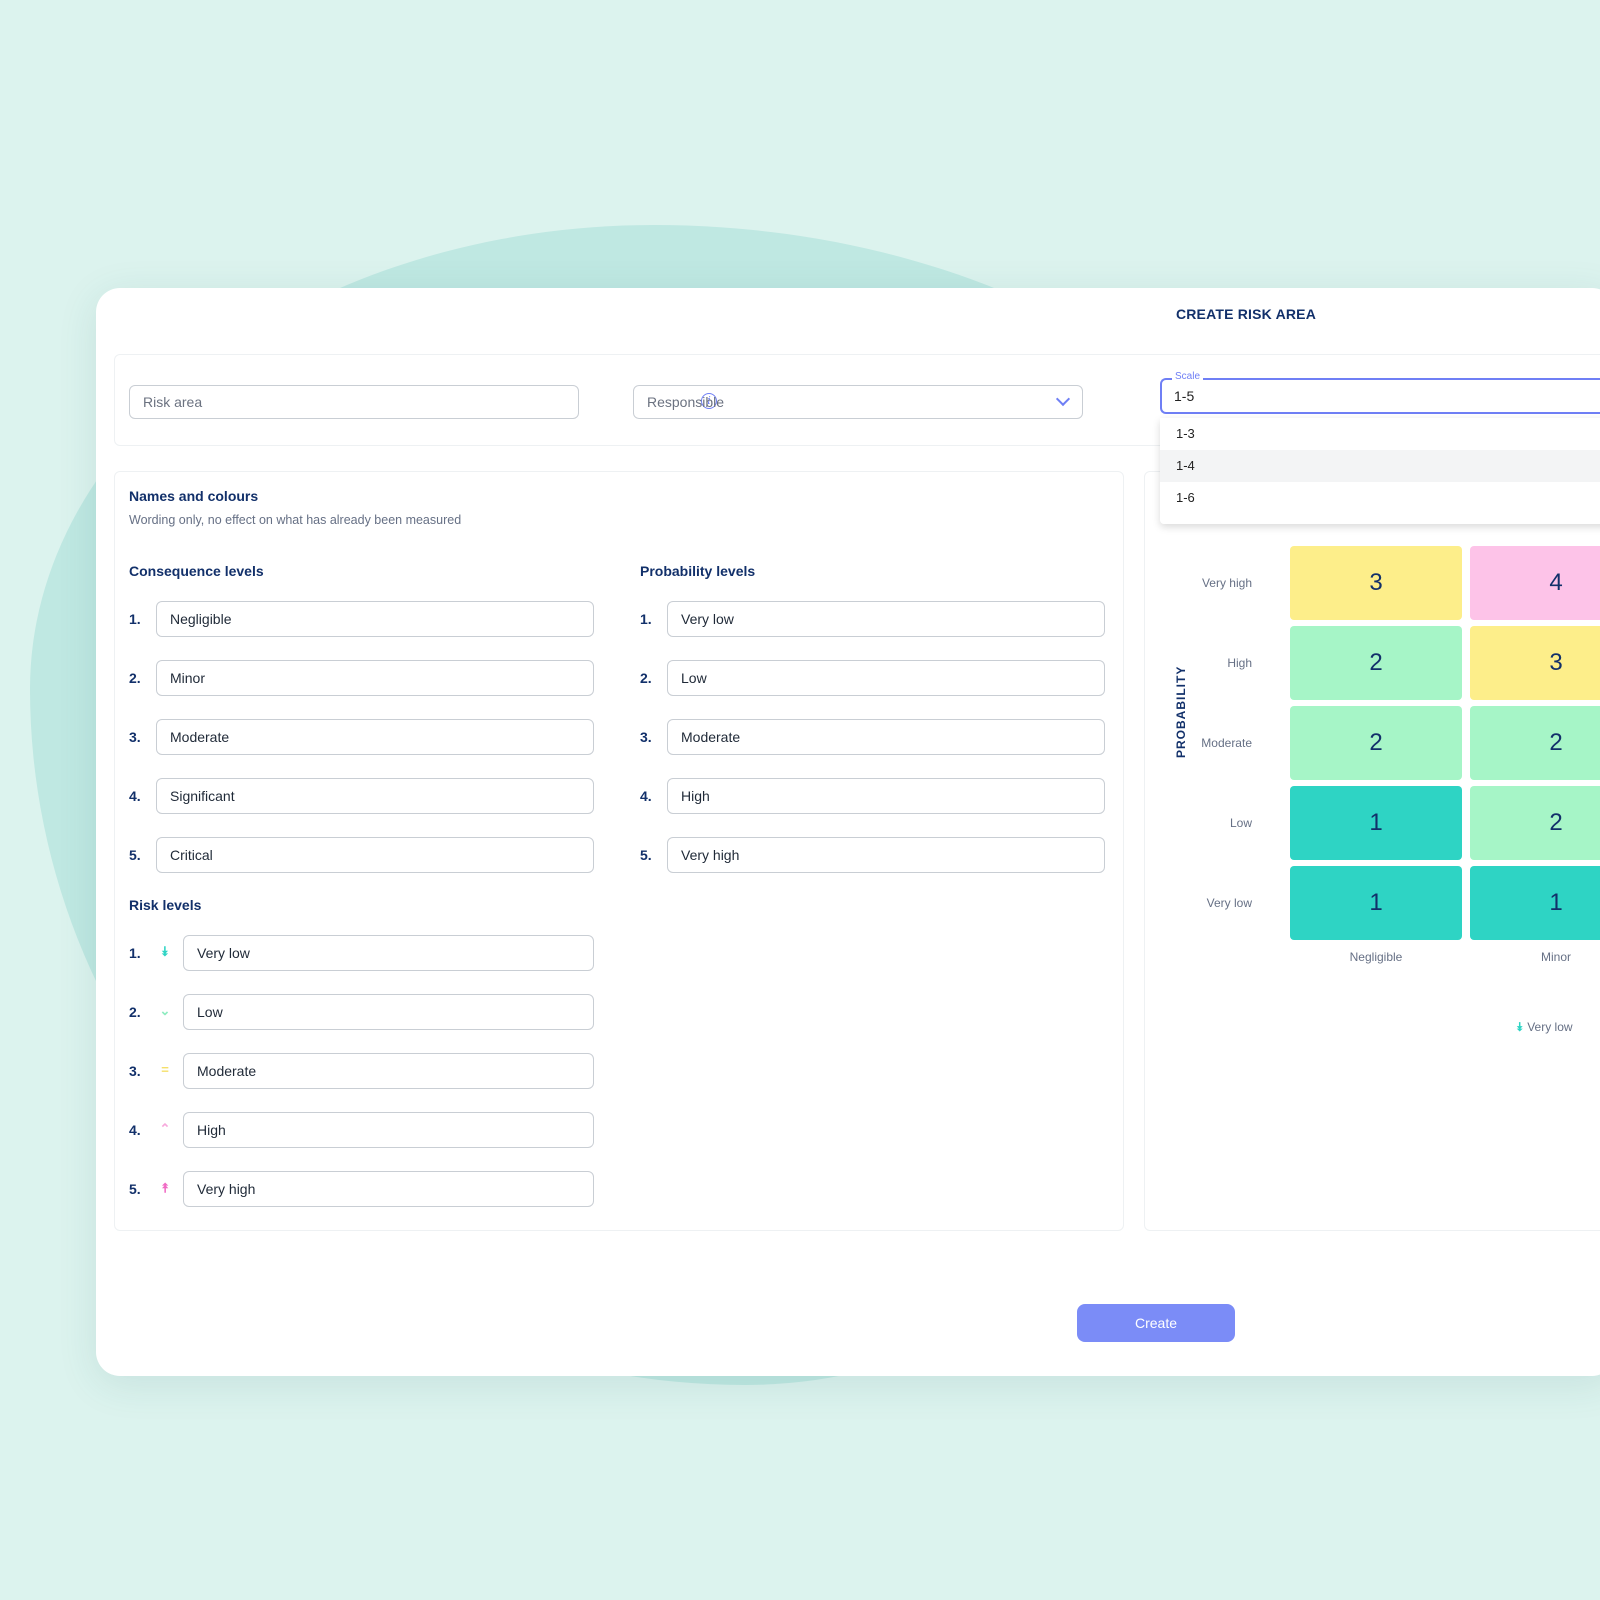 This screenshot has width=1600, height=1600. What do you see at coordinates (388, 1071) in the screenshot?
I see `risk-level-input: Moderate` at bounding box center [388, 1071].